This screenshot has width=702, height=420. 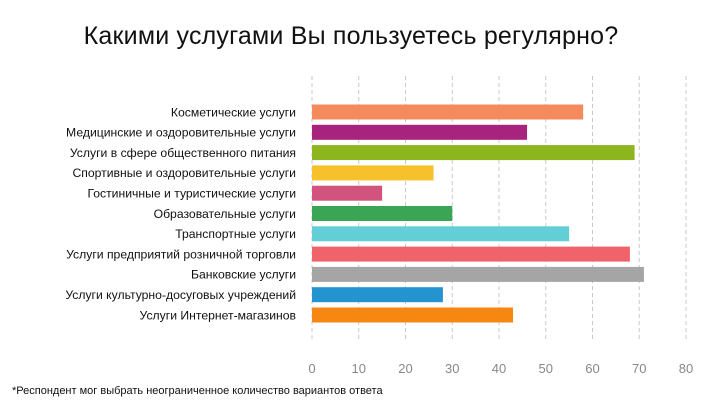 I want to click on x-tick-label-60: 60, so click(x=592, y=368).